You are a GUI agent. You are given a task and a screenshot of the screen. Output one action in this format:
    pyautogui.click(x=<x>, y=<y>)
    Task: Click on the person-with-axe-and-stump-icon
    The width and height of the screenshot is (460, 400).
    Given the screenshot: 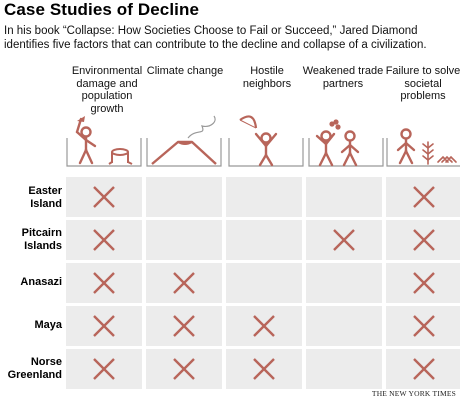 What is the action you would take?
    pyautogui.click(x=104, y=141)
    